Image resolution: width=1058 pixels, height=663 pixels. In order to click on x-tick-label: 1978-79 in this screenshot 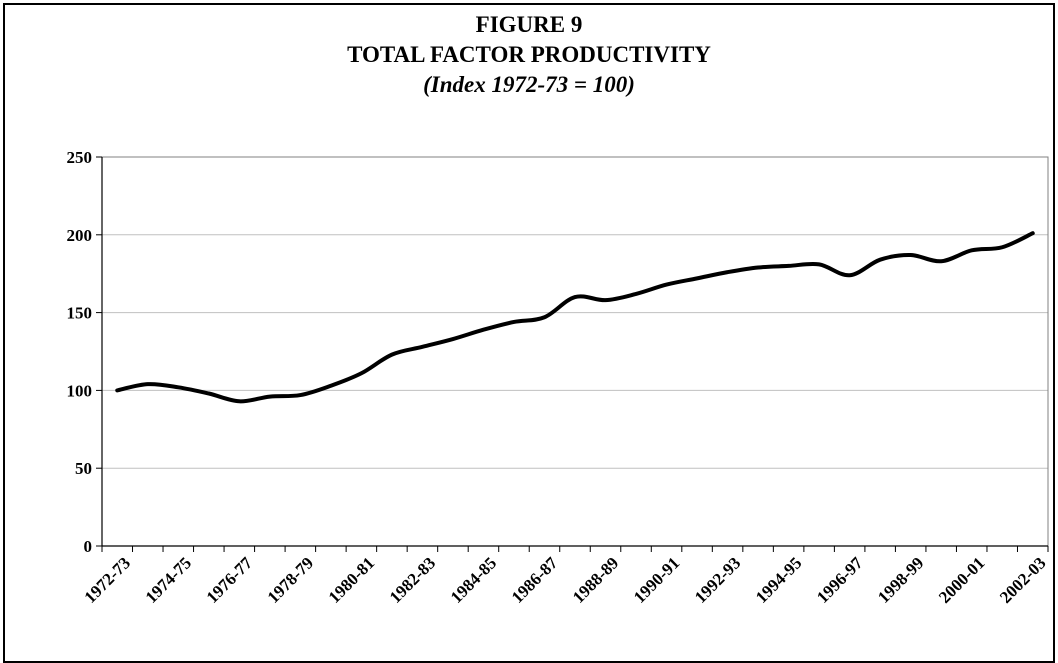, I will do `click(291, 580)`.